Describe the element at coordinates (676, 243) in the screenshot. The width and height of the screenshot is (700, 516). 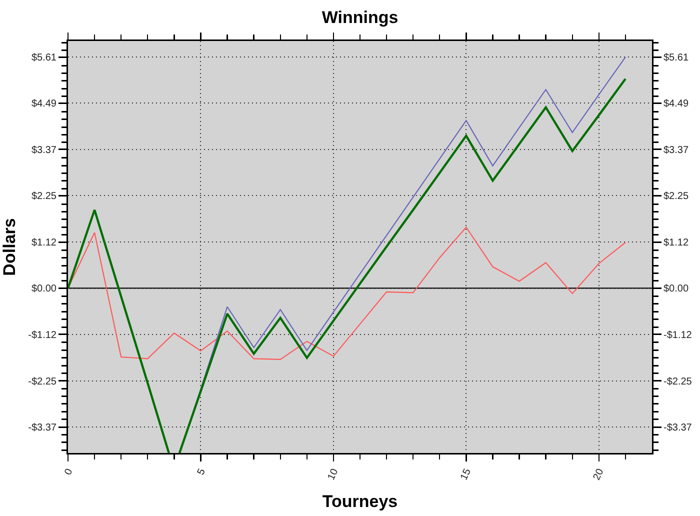
I see `y2-tick-label: $1.12` at that location.